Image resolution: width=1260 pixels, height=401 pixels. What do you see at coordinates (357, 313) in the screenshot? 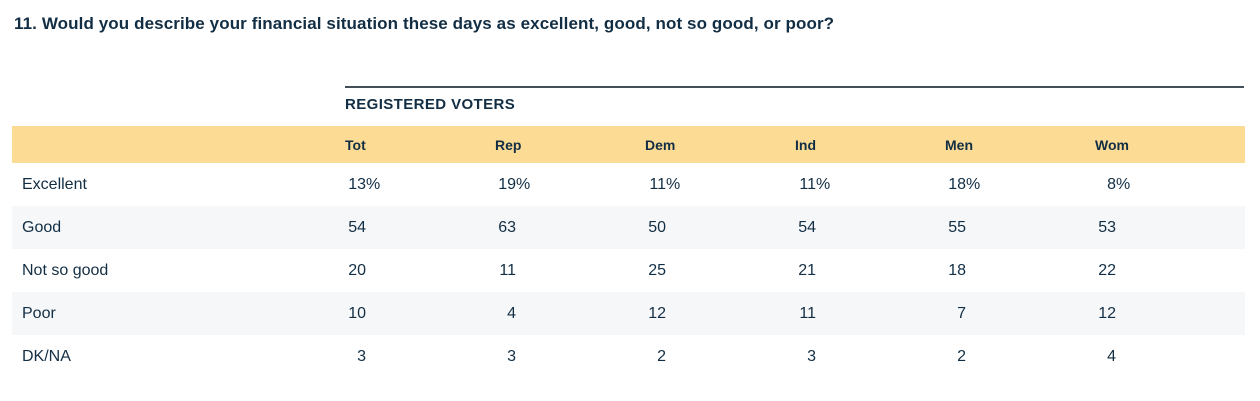
I see `cell-value: 10` at bounding box center [357, 313].